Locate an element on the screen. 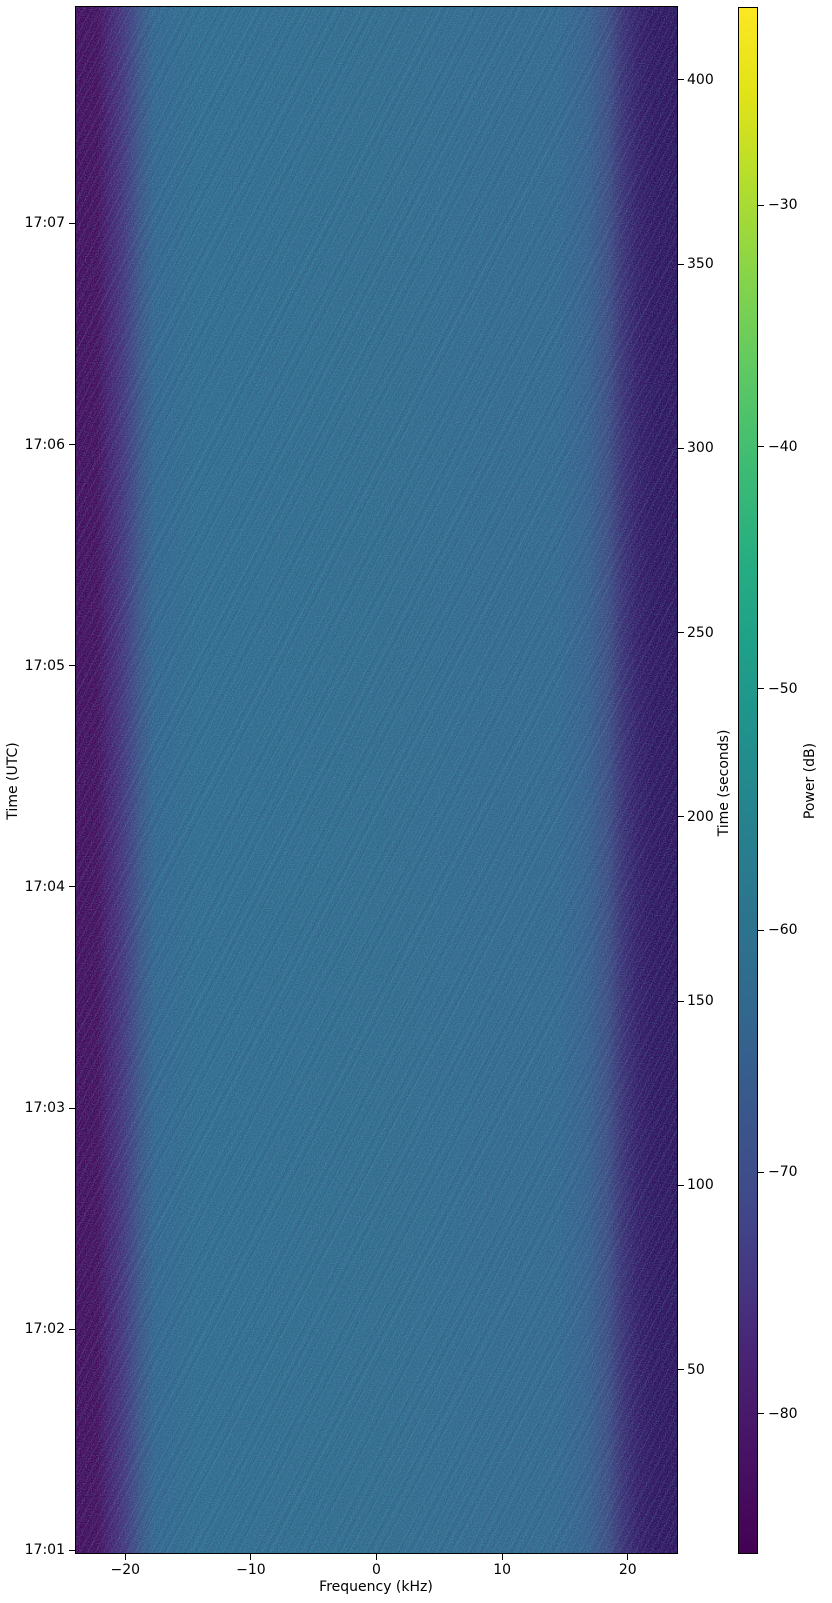  y-right-tick-label: 250 is located at coordinates (700, 632).